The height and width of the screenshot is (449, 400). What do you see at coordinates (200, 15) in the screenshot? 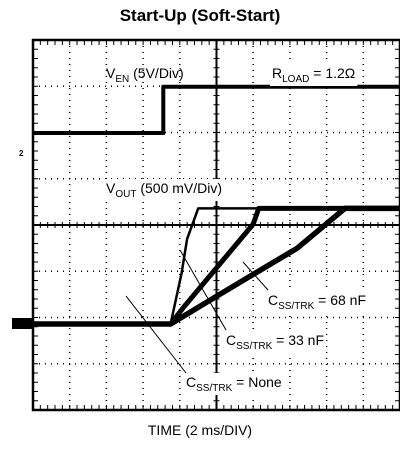
I see `chart-title: Start-Up (Soft-Start)` at bounding box center [200, 15].